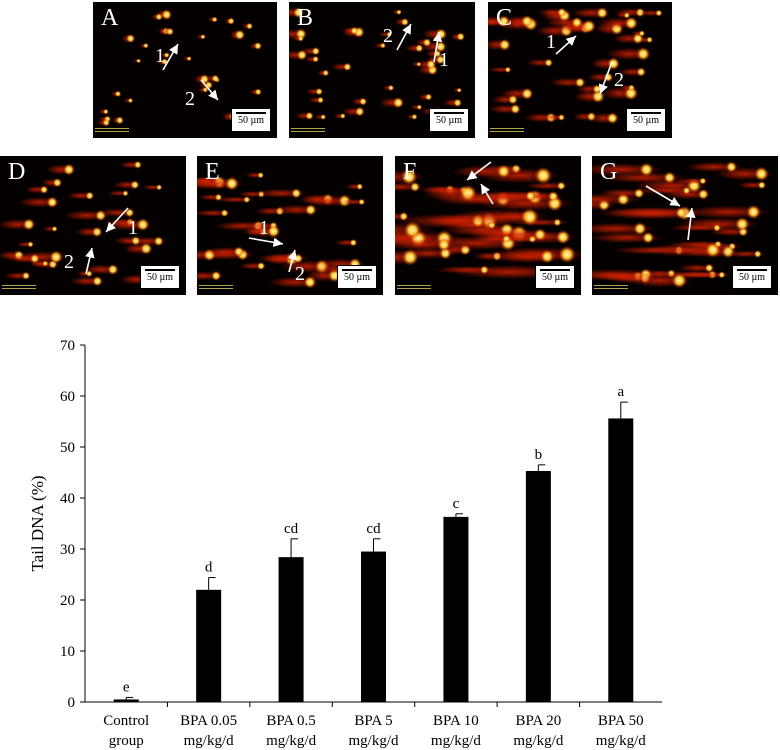 This screenshot has width=780, height=750. What do you see at coordinates (620, 392) in the screenshot?
I see `significance-label: a` at bounding box center [620, 392].